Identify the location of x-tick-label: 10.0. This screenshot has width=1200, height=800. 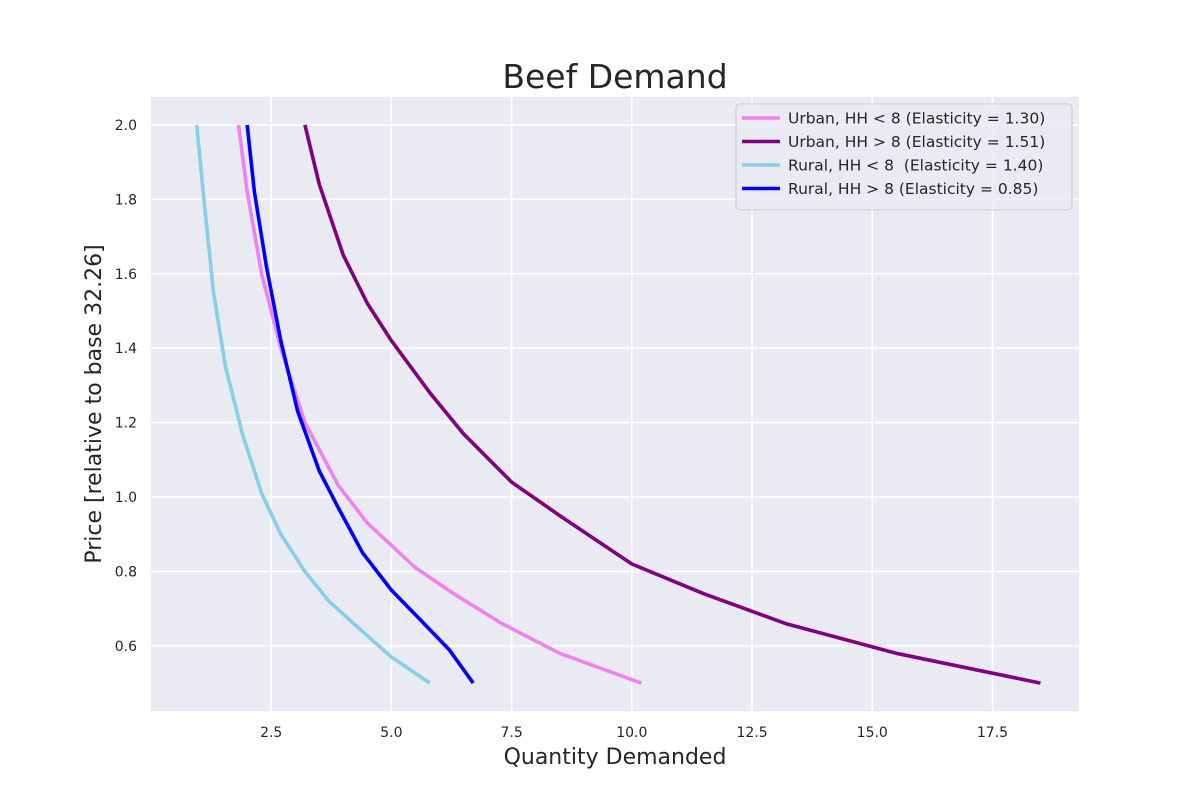
(631, 733).